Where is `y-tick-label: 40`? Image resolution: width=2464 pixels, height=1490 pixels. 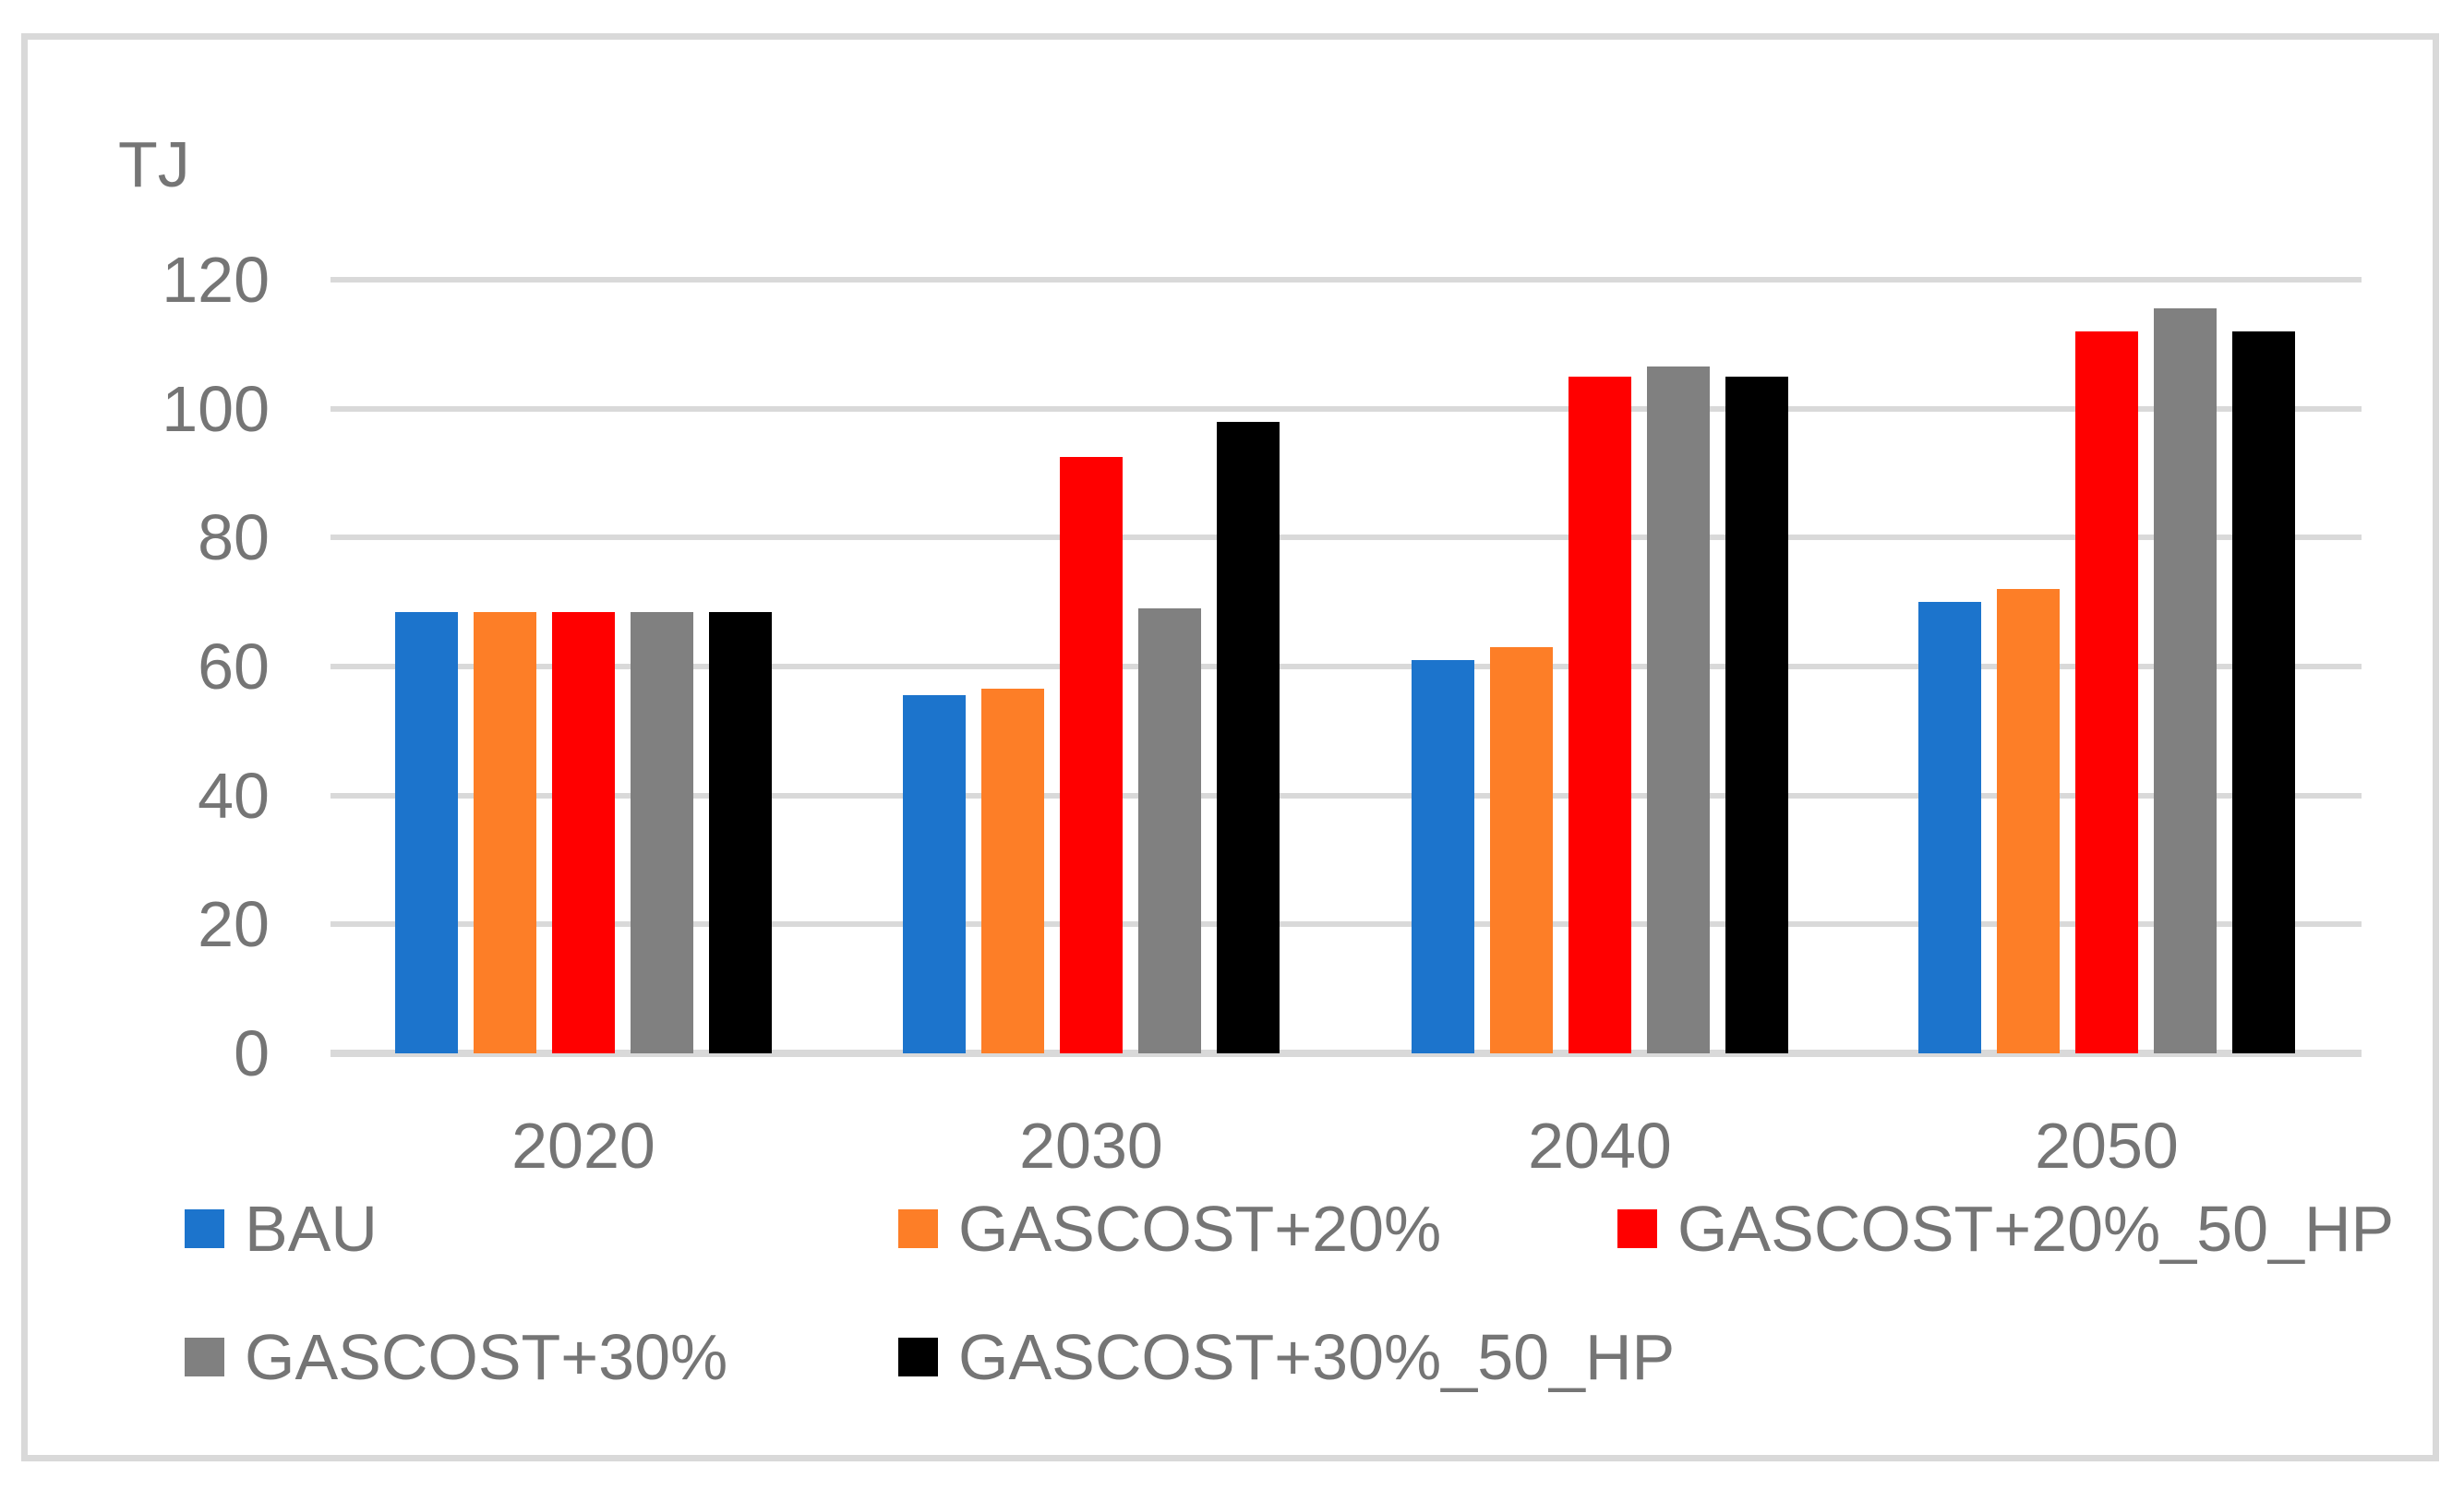
y-tick-label: 40 is located at coordinates (234, 796).